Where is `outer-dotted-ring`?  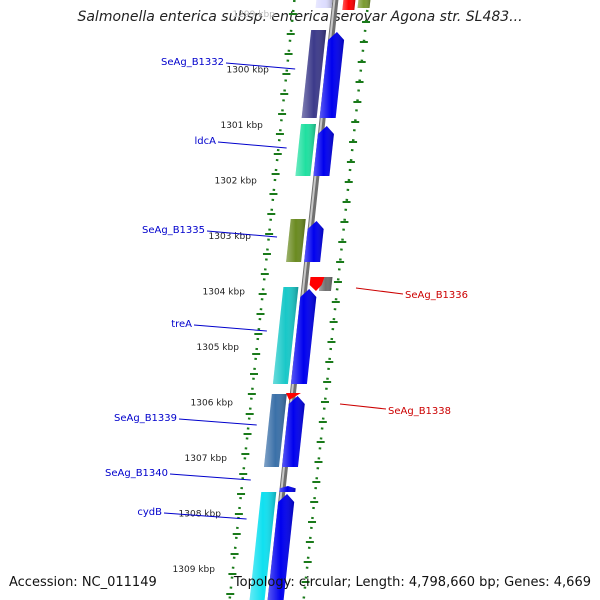
outer-dotted-ring is located at coordinates (336, 300).